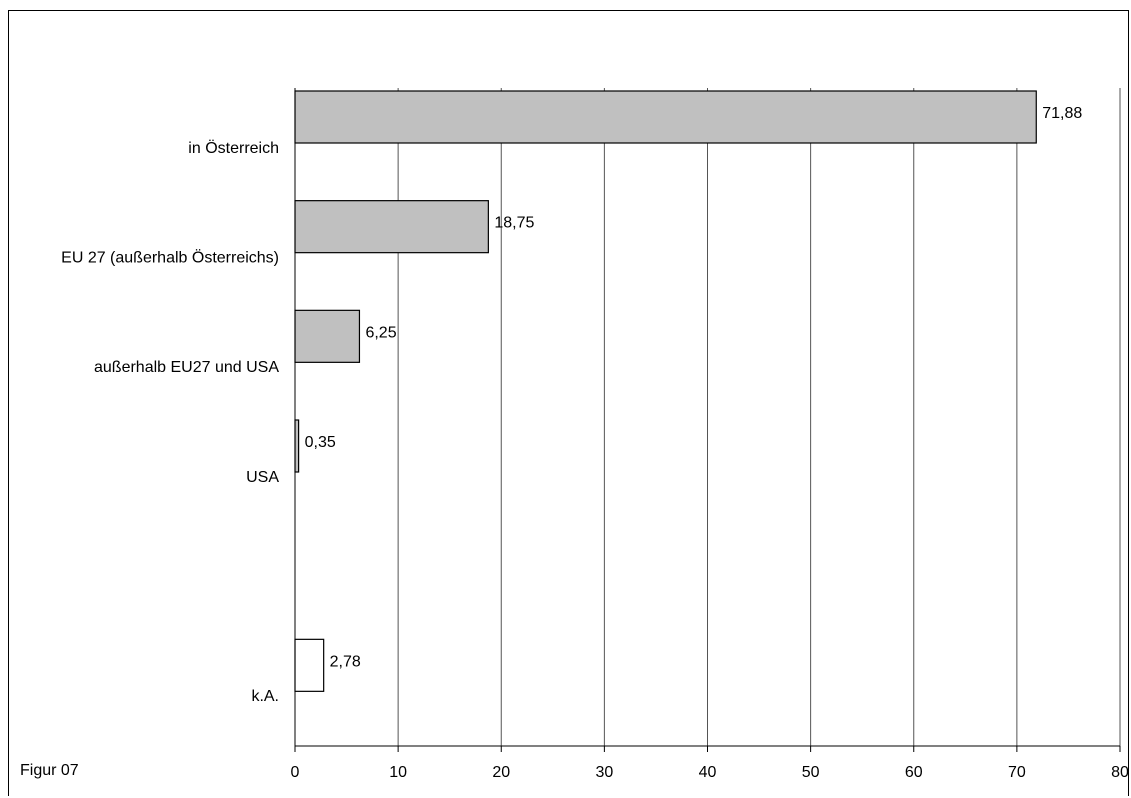 This screenshot has width=1131, height=798. What do you see at coordinates (170, 258) in the screenshot?
I see `category-label-1: EU 27 (außerhalb Österreichs)` at bounding box center [170, 258].